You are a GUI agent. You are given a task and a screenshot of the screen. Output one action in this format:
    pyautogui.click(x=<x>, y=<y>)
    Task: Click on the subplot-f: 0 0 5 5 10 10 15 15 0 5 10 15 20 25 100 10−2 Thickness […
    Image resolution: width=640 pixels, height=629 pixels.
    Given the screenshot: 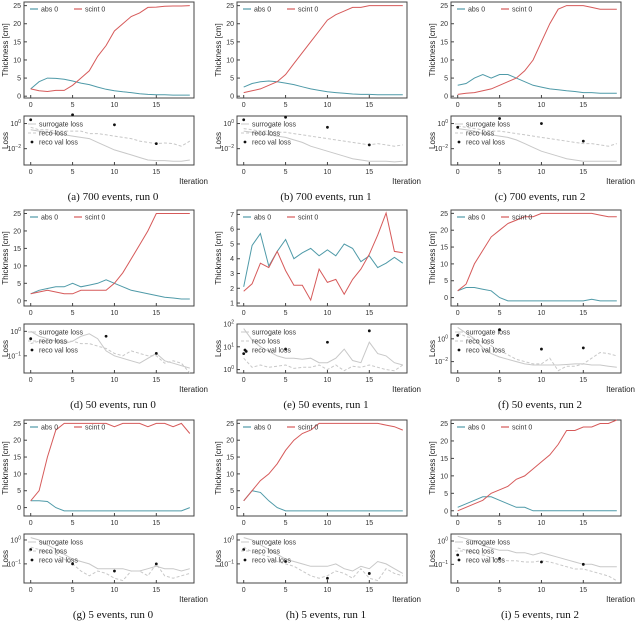 What is the action you would take?
    pyautogui.click(x=533, y=313)
    